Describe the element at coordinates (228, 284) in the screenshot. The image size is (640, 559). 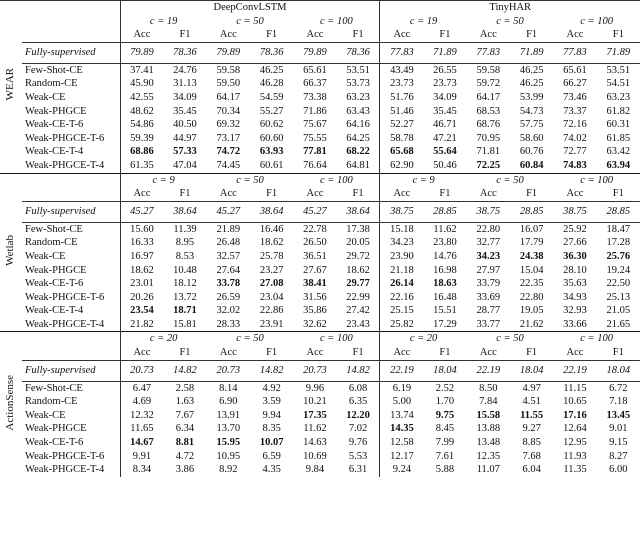
I see `bold-value: 33.78` at that location.